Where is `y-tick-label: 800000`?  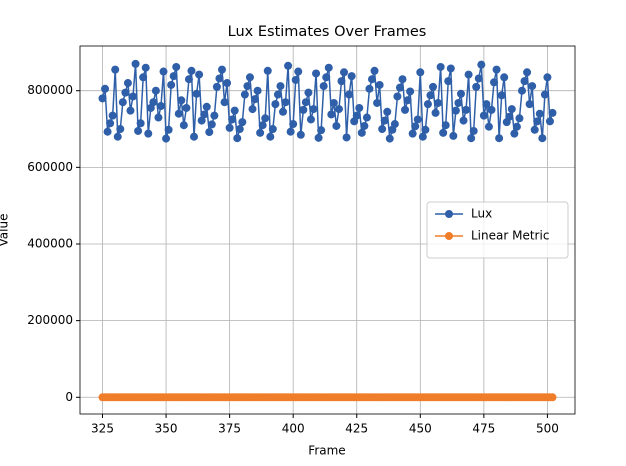 y-tick-label: 800000 is located at coordinates (50, 90).